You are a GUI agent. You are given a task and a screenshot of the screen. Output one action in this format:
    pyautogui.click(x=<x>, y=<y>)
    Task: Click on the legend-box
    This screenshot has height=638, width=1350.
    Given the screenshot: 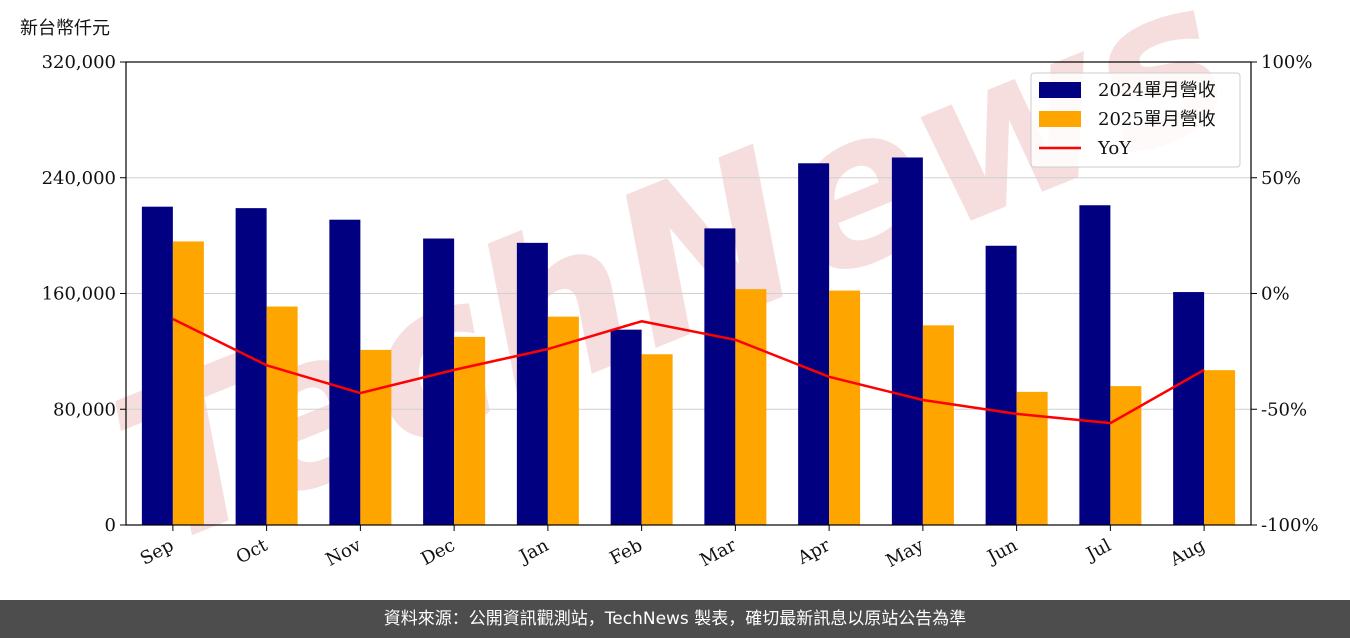 What is the action you would take?
    pyautogui.click(x=1135, y=120)
    